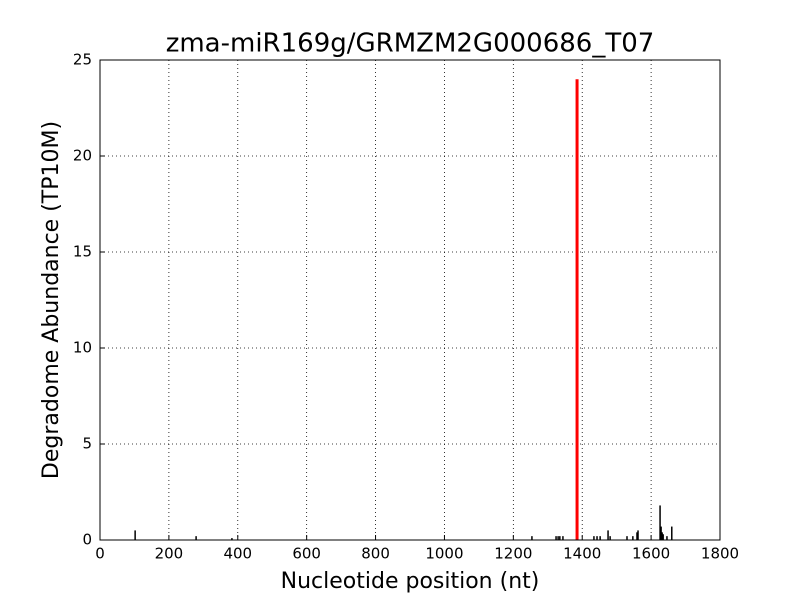 The image size is (800, 600). I want to click on x-tick-label: 0, so click(100, 554).